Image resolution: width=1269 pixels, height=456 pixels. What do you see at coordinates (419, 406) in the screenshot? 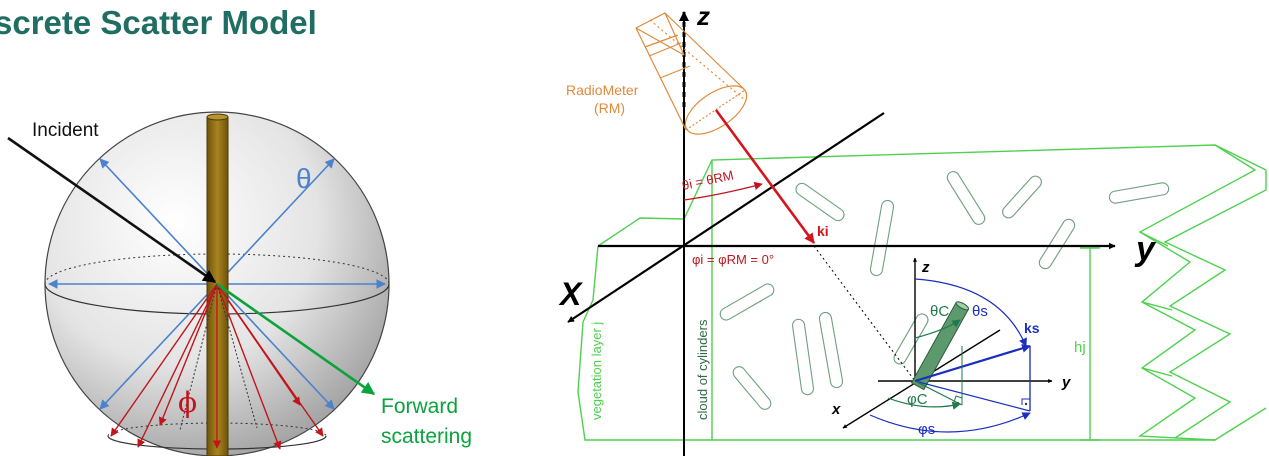
I see `forward-label: Forward` at bounding box center [419, 406].